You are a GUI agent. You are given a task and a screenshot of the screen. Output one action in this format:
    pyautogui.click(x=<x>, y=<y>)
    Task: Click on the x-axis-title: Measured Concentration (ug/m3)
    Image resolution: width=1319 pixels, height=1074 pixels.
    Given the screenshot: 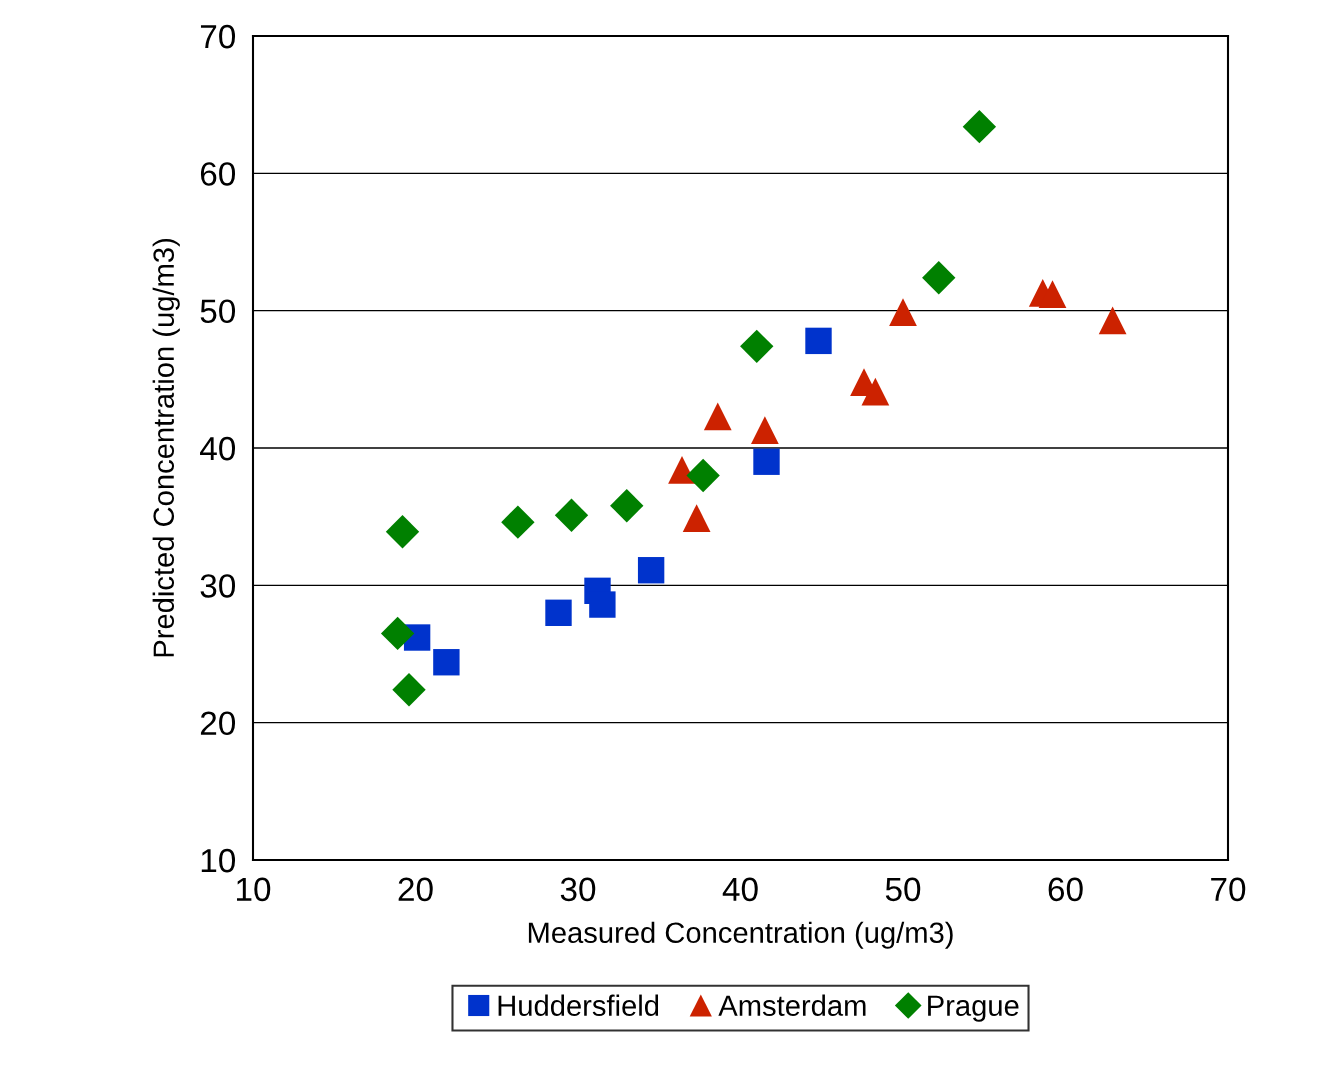 What is the action you would take?
    pyautogui.click(x=740, y=935)
    